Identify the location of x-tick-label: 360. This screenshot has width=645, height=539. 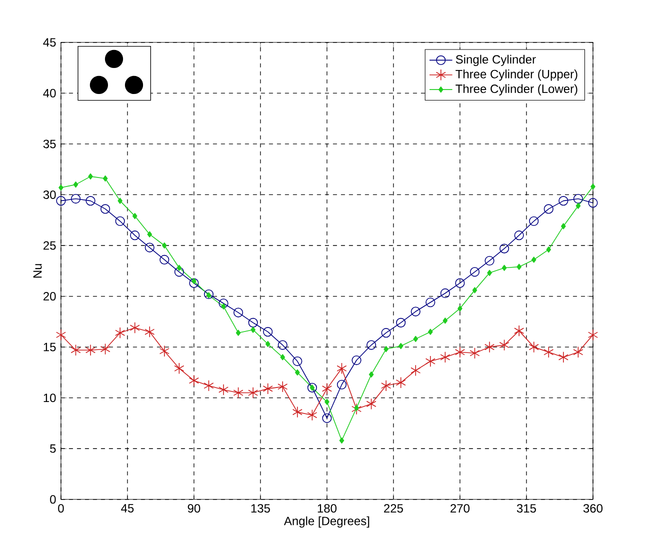
(593, 508).